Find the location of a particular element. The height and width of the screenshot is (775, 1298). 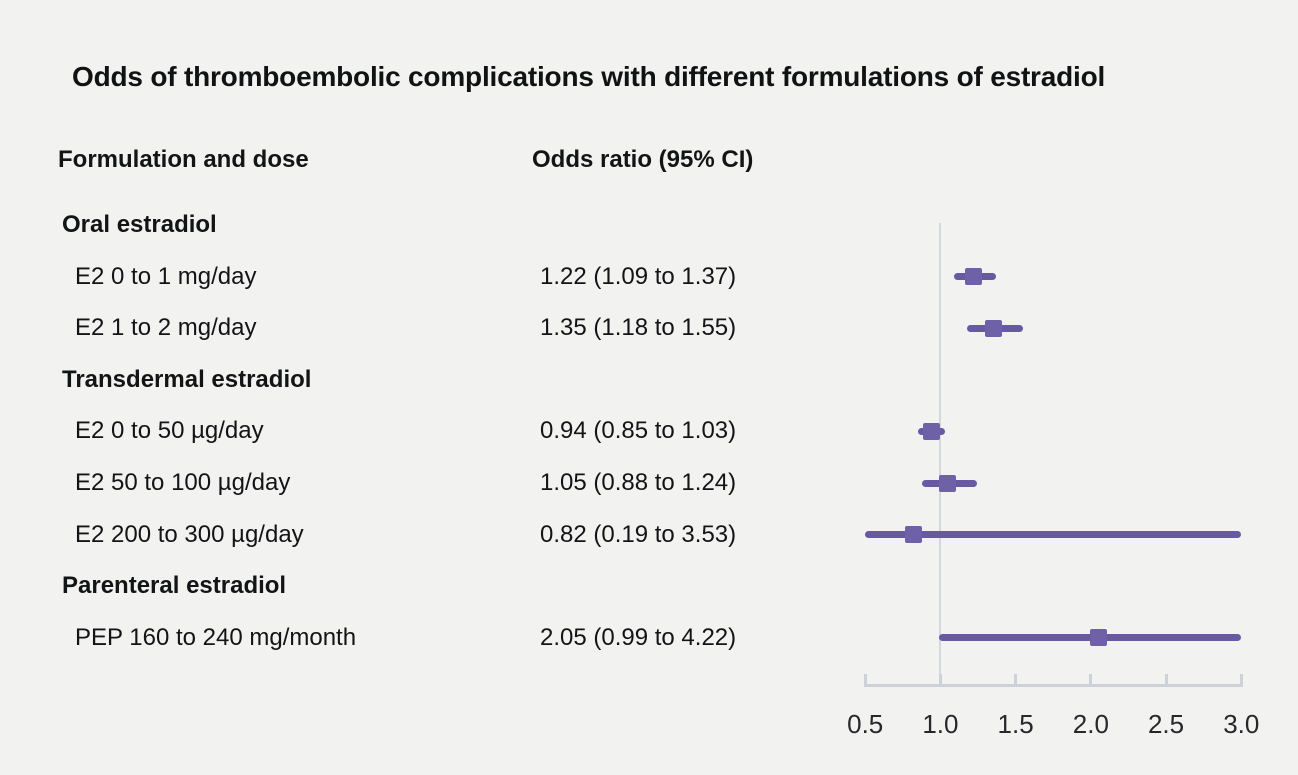

ci-line is located at coordinates (1053, 535).